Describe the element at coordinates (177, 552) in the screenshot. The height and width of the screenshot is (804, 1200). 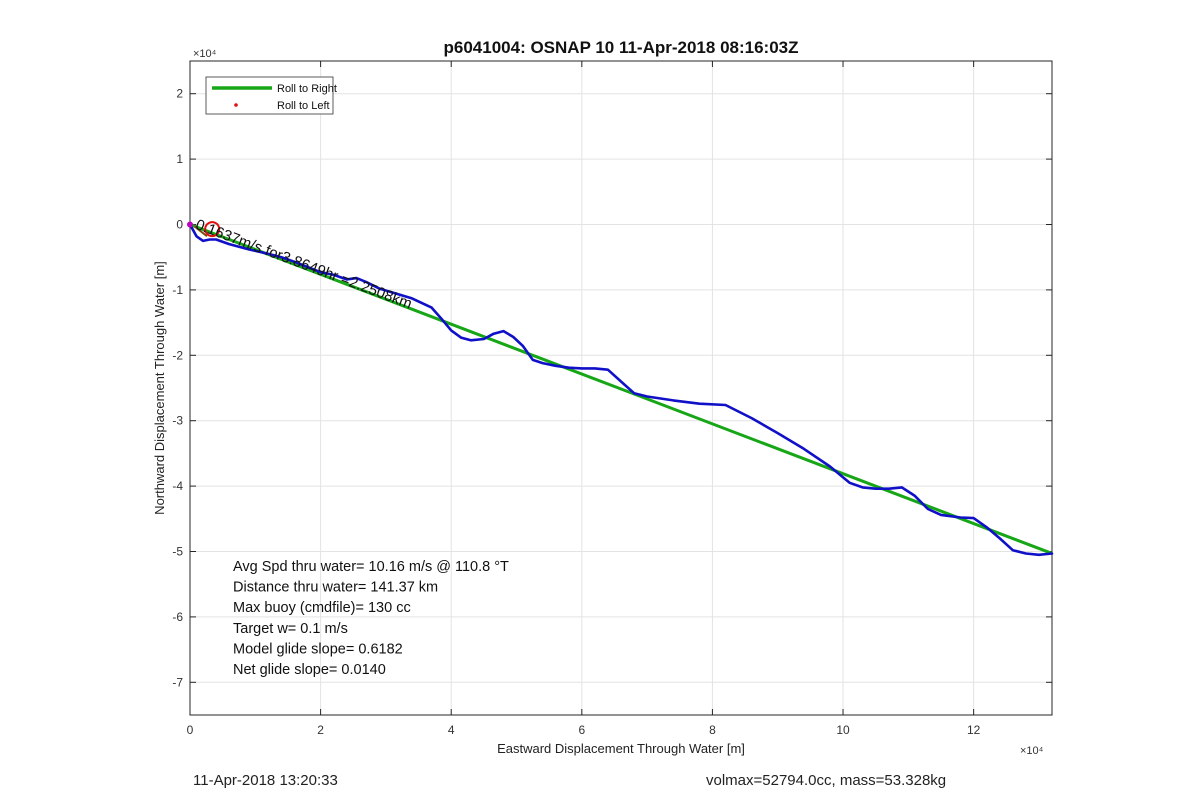
I see `y-tick-label: -5` at that location.